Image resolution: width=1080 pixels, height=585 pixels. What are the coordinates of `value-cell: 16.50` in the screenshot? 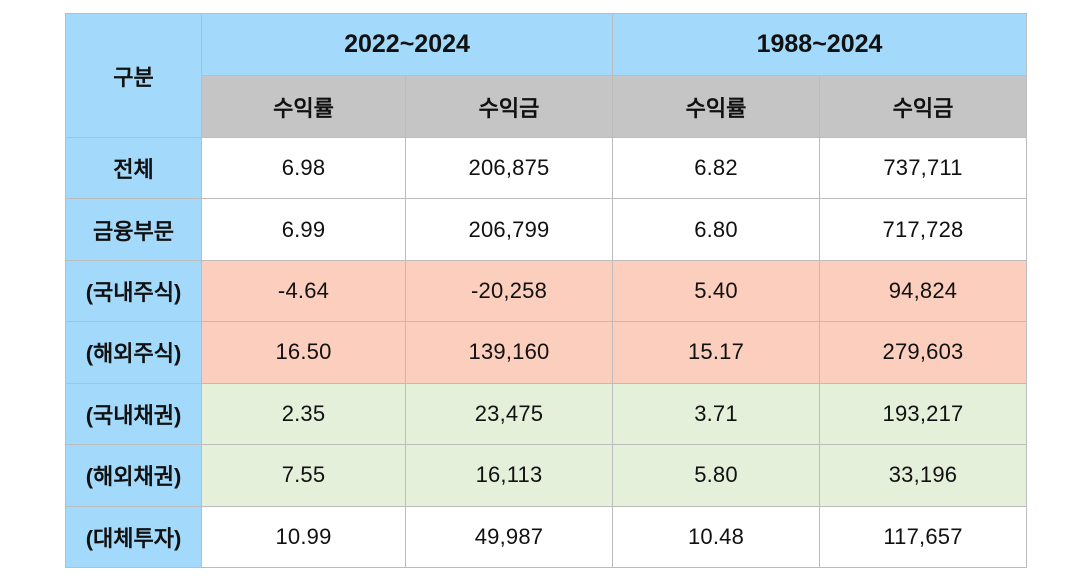 It's located at (303, 352).